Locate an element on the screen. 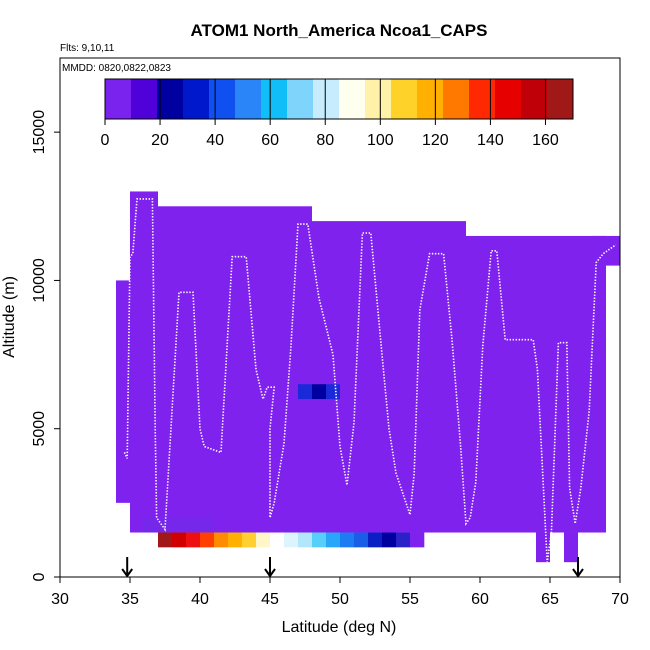 This screenshot has width=650, height=650. colorbar-tick-label-3: 60 is located at coordinates (270, 140).